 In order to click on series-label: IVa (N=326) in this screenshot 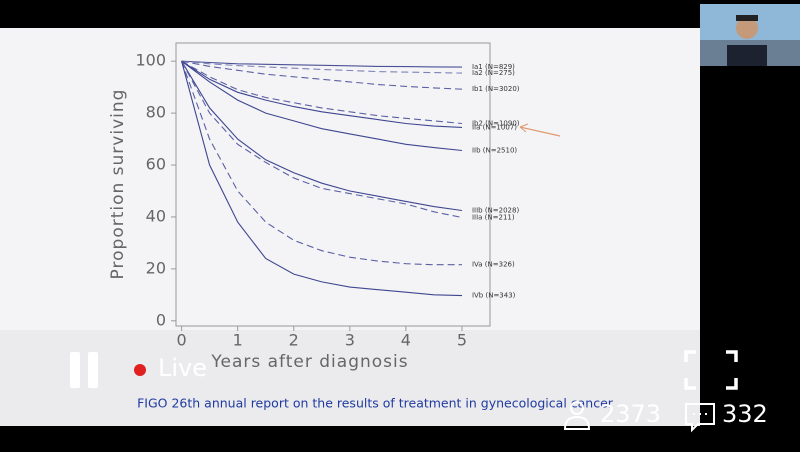, I will do `click(493, 265)`.